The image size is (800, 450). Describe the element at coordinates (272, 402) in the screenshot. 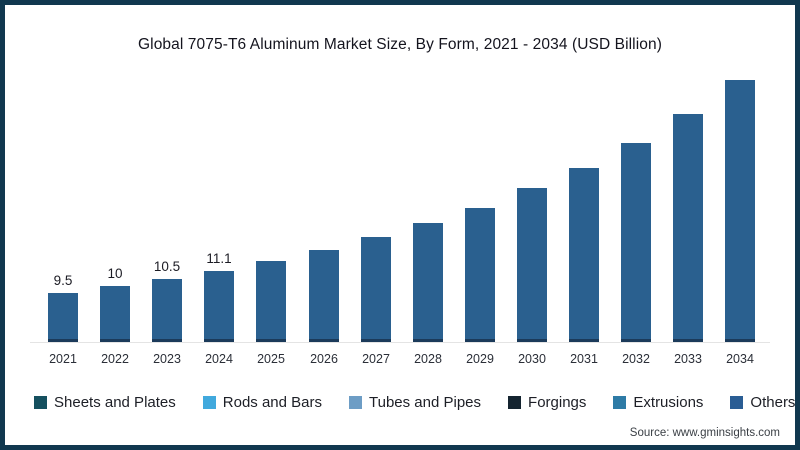

I see `legend-label: Rods and Bars` at that location.